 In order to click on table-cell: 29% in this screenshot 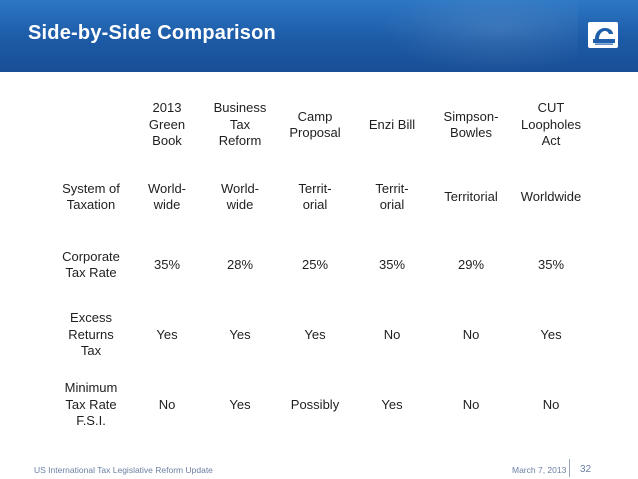, I will do `click(471, 264)`.